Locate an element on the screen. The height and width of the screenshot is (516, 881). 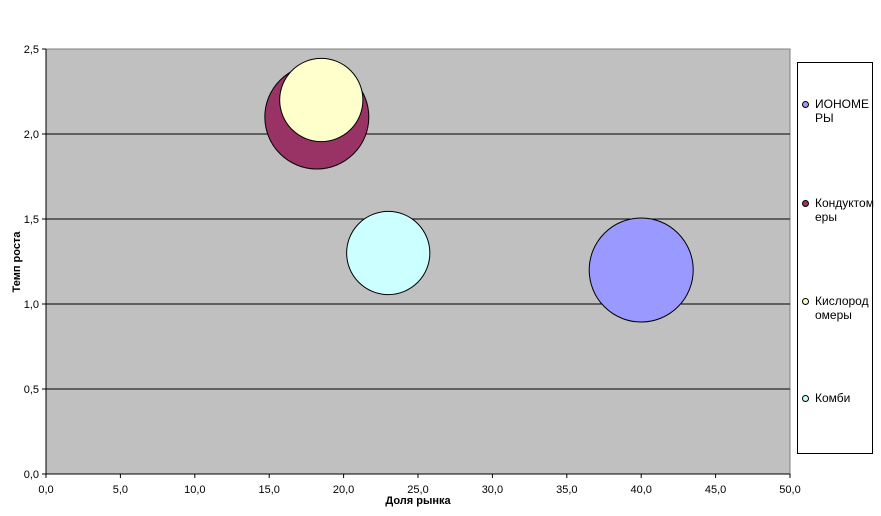
x-tick-label: 45,0 is located at coordinates (715, 490).